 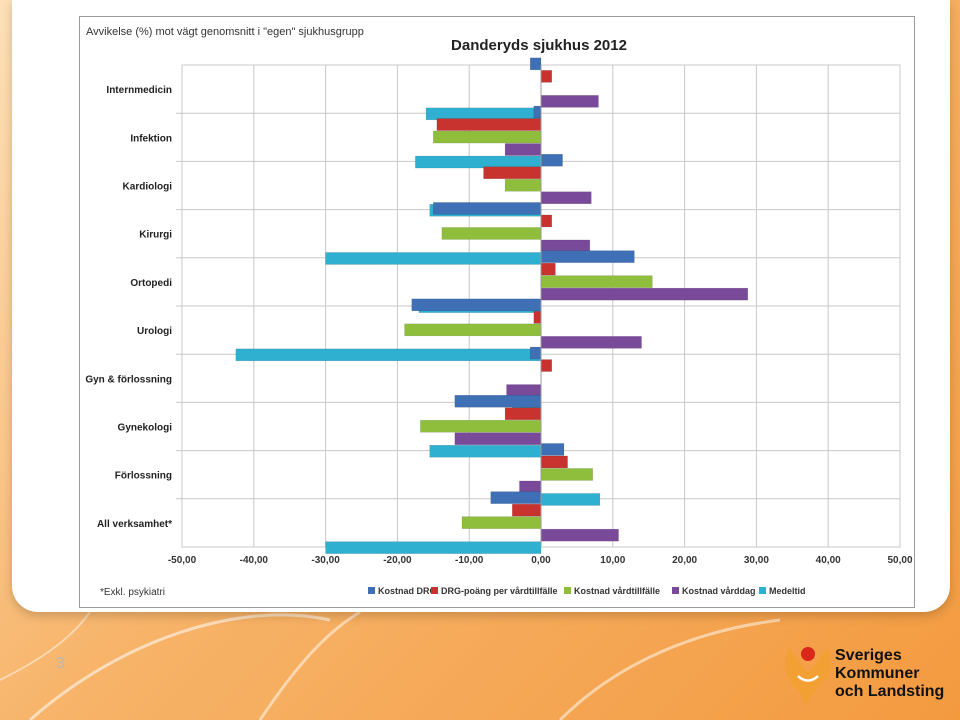 What do you see at coordinates (155, 235) in the screenshot?
I see `category-label: Kirurgi` at bounding box center [155, 235].